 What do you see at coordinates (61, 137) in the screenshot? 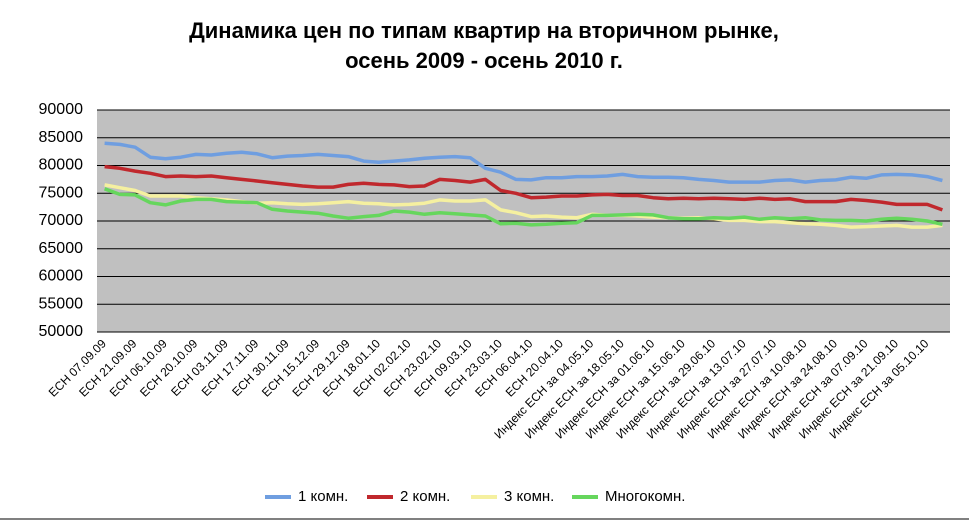
I see `y-tick-label: 85000` at bounding box center [61, 137].